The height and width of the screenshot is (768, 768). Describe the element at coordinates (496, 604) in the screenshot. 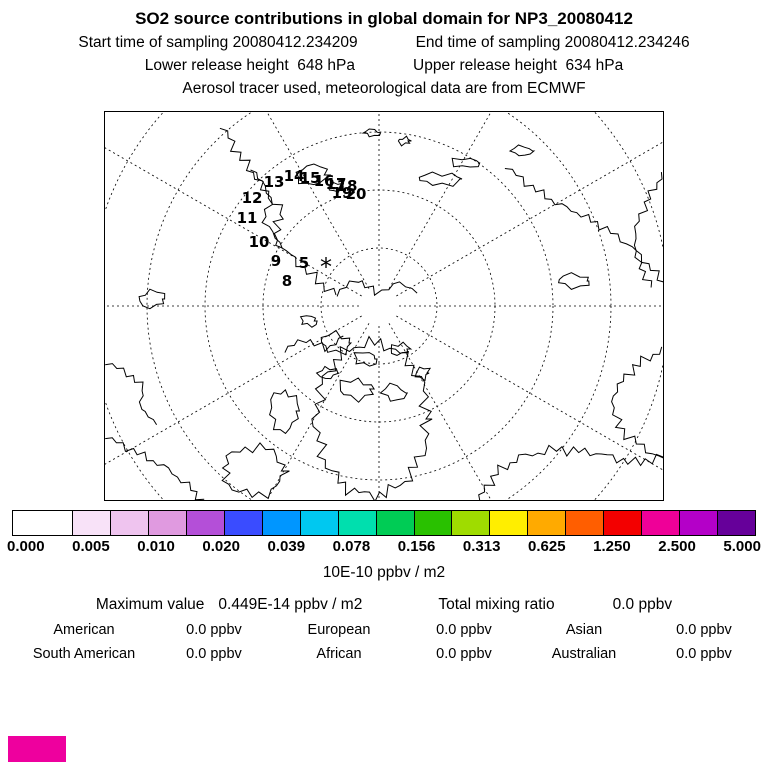

I see `total-mixing-label: Total mixing ratio` at that location.